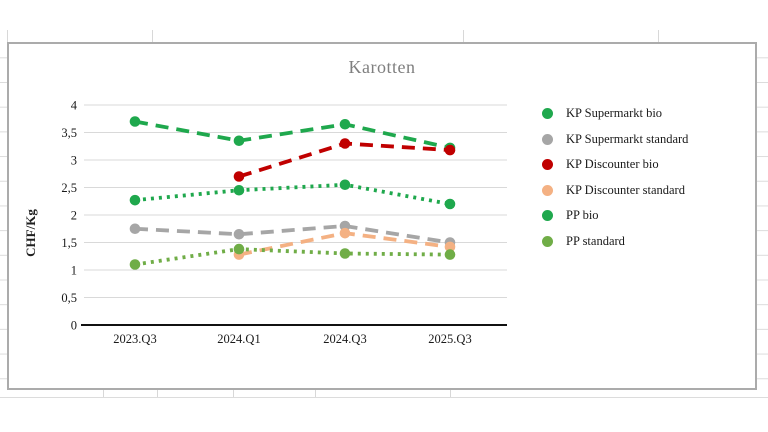 The width and height of the screenshot is (768, 432). I want to click on legend-item: KP Supermarkt standard, so click(615, 140).